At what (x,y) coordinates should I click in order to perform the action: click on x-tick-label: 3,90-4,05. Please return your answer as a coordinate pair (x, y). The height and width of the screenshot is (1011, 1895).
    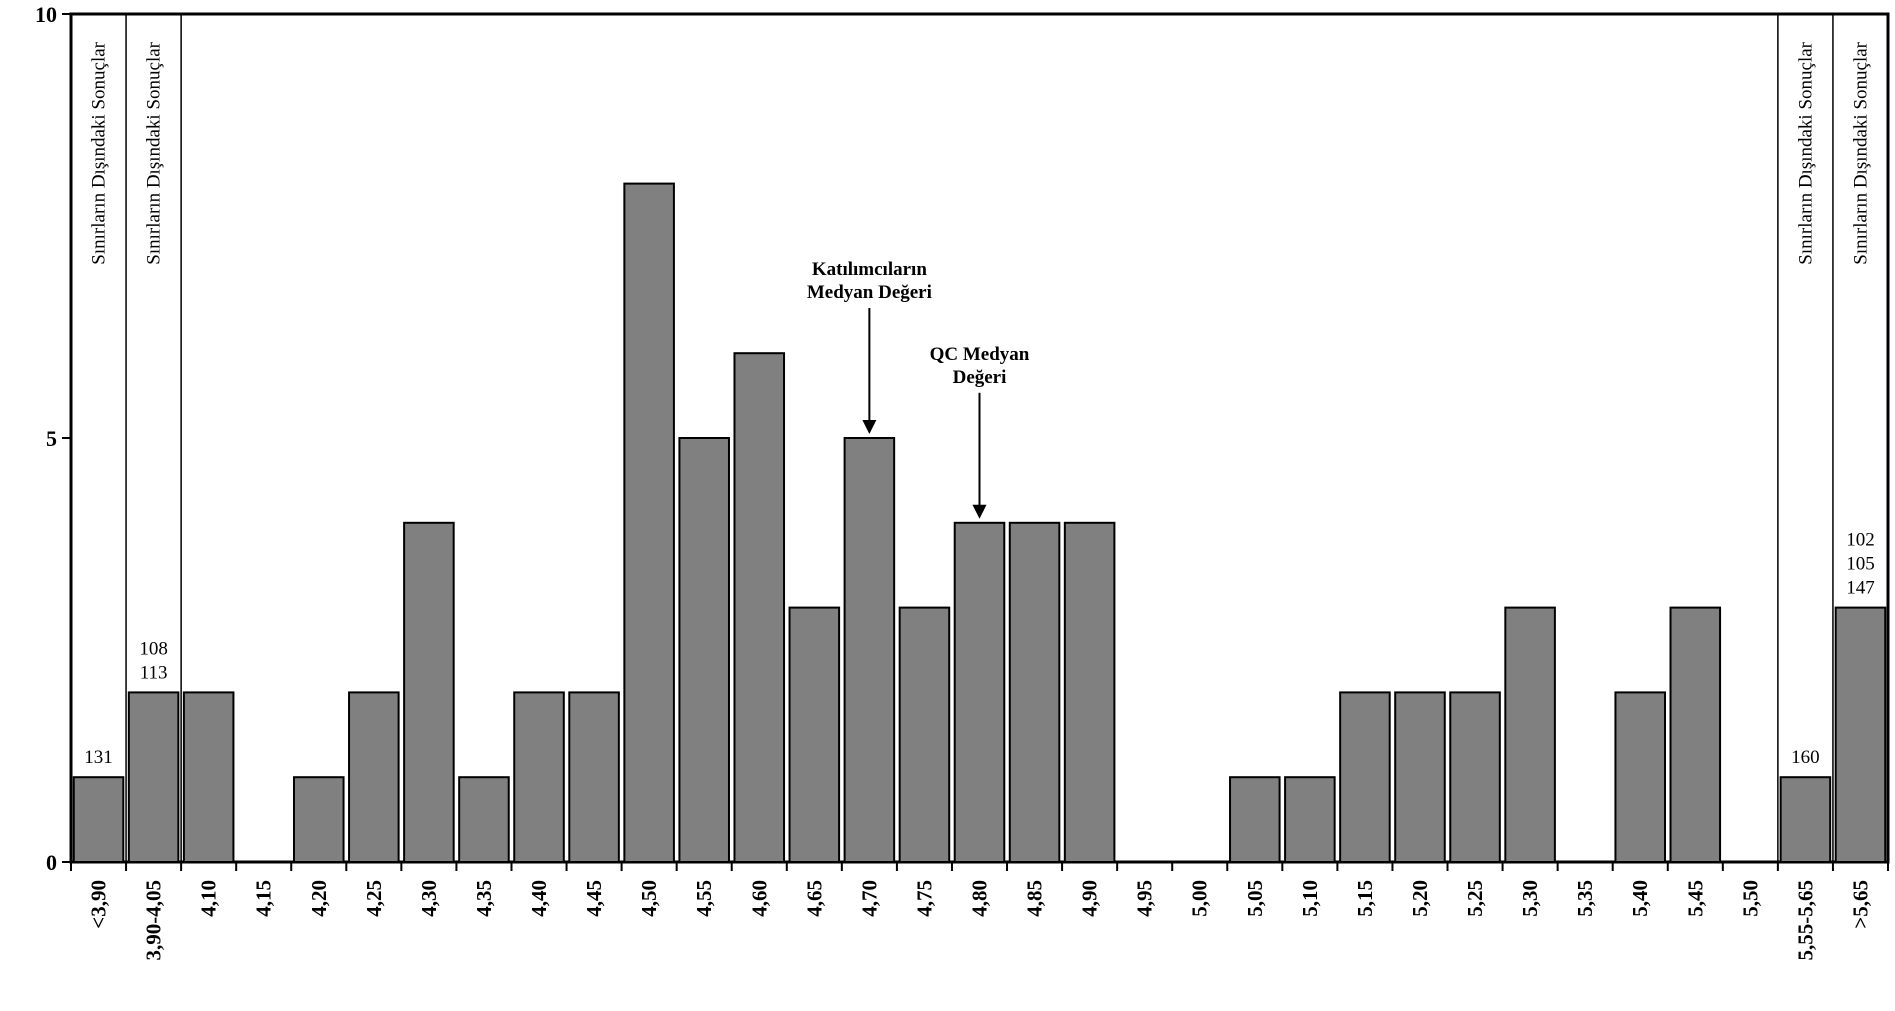
    Looking at the image, I should click on (154, 920).